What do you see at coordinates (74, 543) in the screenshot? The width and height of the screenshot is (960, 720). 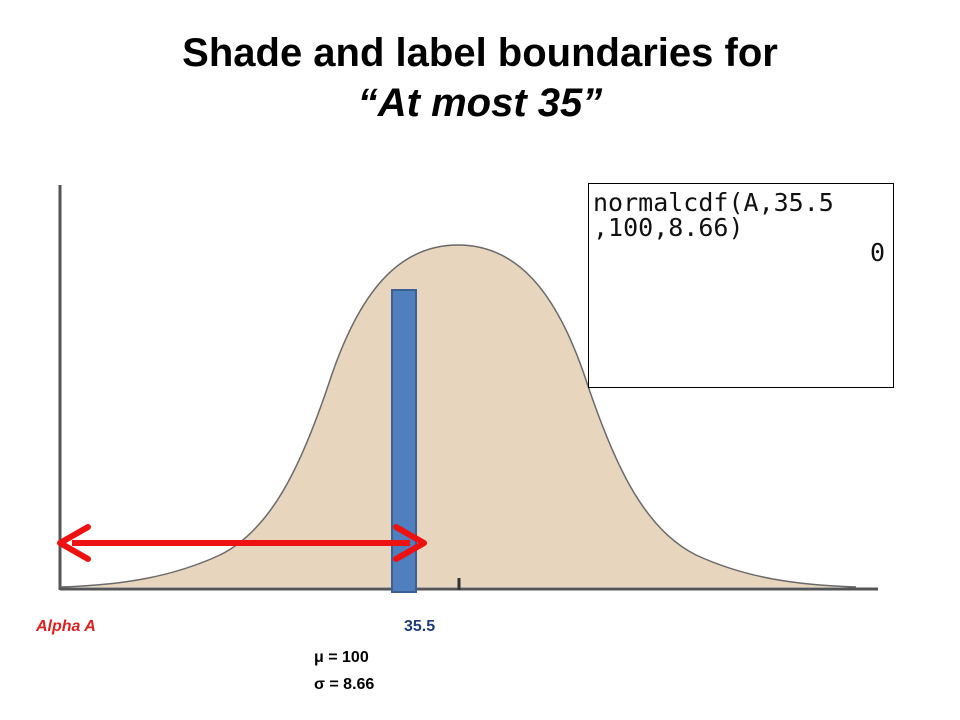 I see `range-arrow-left-head` at bounding box center [74, 543].